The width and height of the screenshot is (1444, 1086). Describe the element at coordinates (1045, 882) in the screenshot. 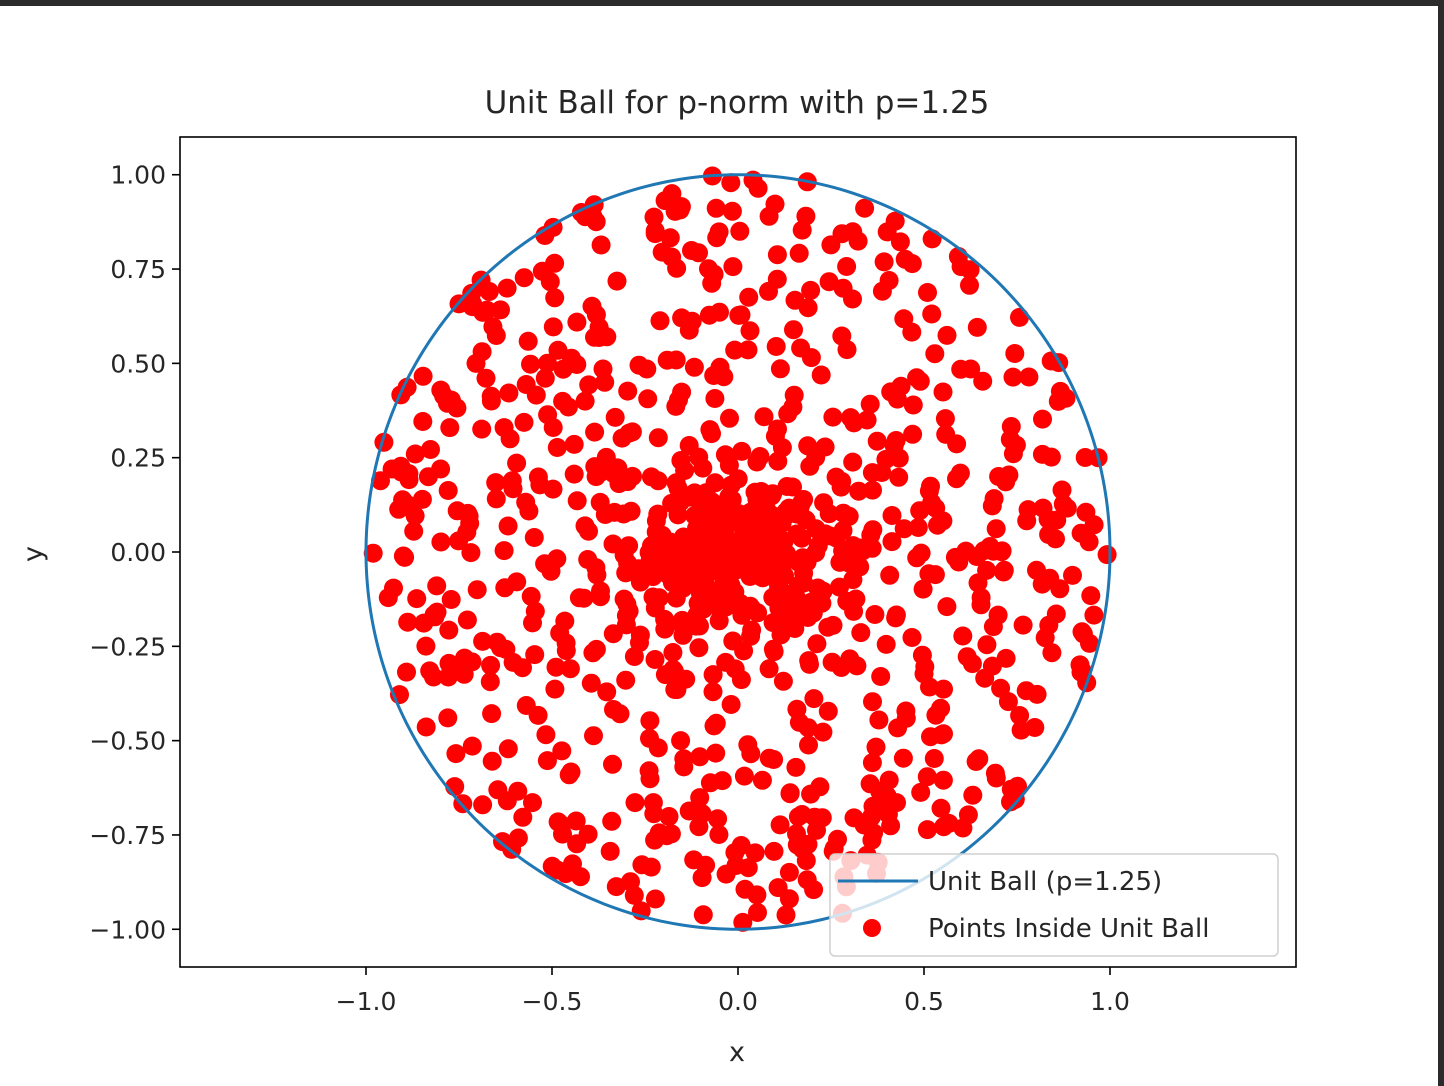

I see `legend-label-unit-ball: Unit Ball (p=1.25)` at that location.